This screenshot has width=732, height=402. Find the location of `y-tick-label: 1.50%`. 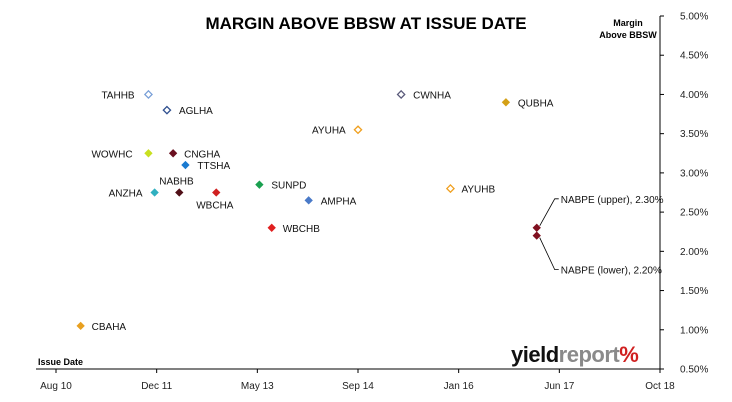

y-tick-label: 1.50% is located at coordinates (694, 291).